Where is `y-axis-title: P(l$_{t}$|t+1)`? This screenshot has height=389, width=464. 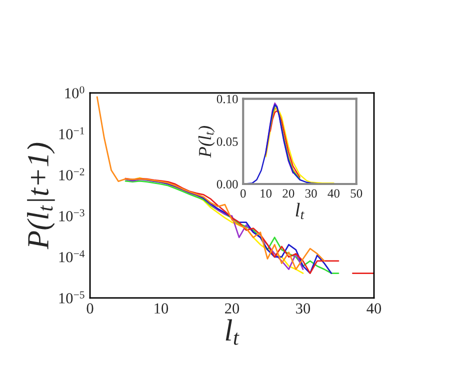 y-axis-title: P(l$_{t}$|t+1) is located at coordinates (41, 196).